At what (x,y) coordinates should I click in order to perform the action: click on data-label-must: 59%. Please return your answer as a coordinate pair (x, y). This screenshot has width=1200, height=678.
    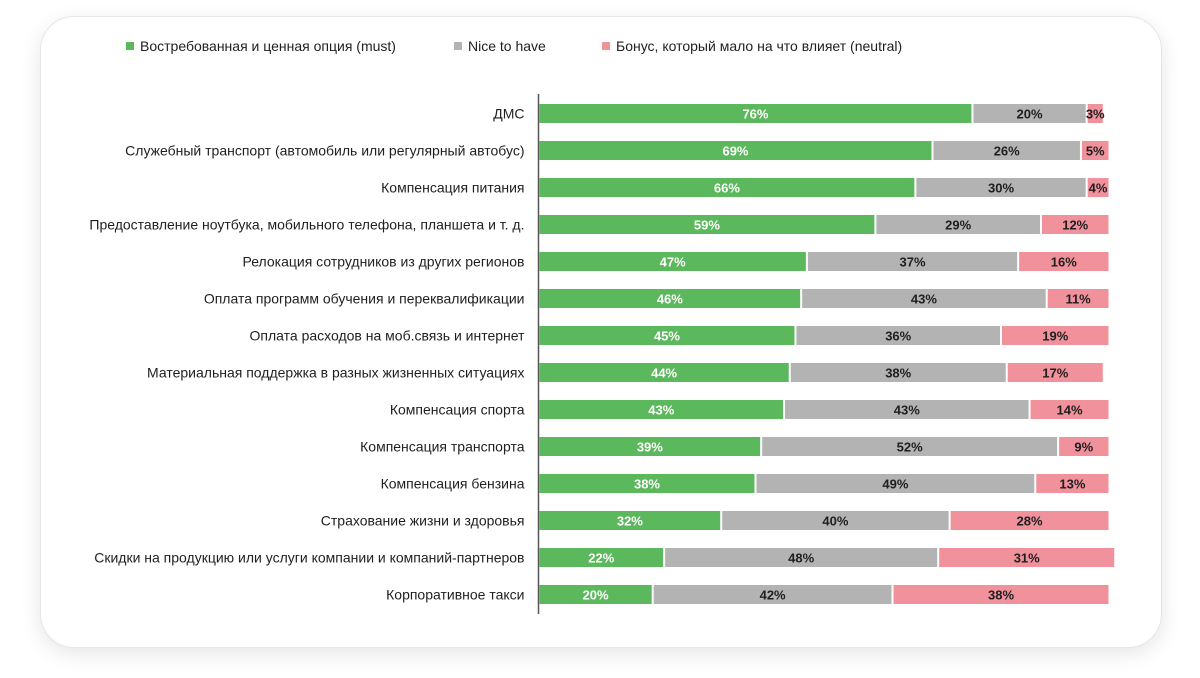
    Looking at the image, I should click on (707, 225).